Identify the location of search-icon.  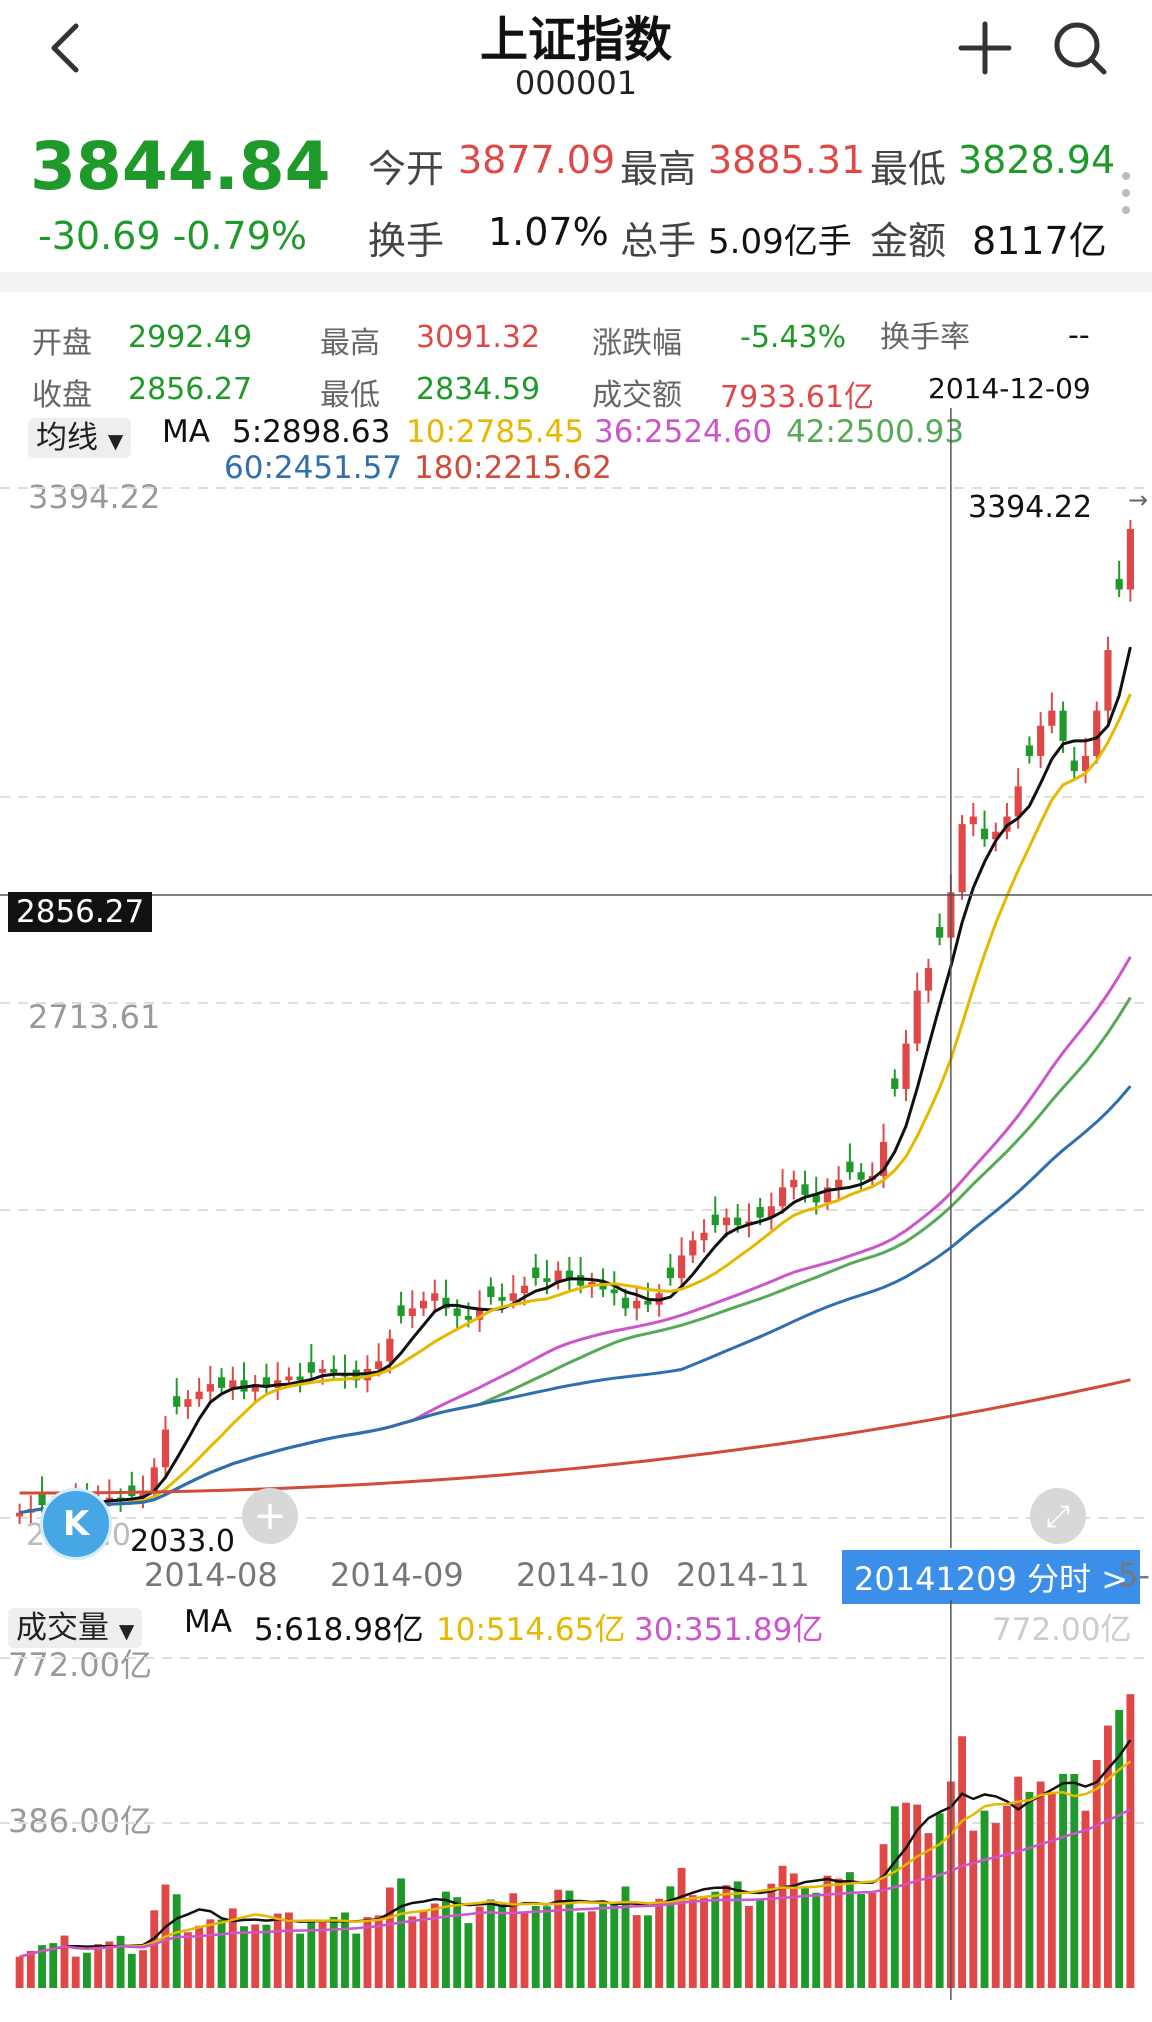
(1080, 48).